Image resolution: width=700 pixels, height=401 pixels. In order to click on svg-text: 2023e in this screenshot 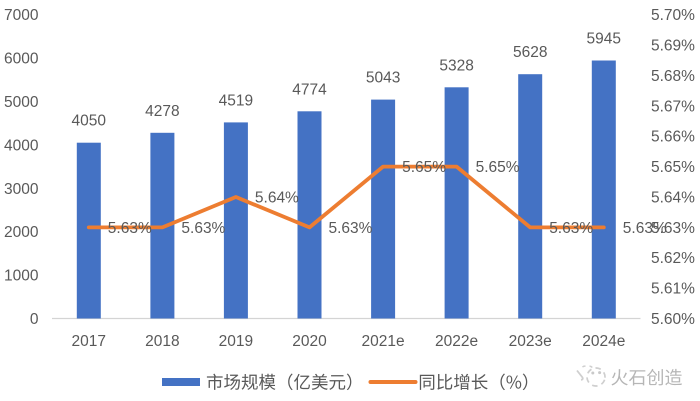, I will do `click(530, 341)`.